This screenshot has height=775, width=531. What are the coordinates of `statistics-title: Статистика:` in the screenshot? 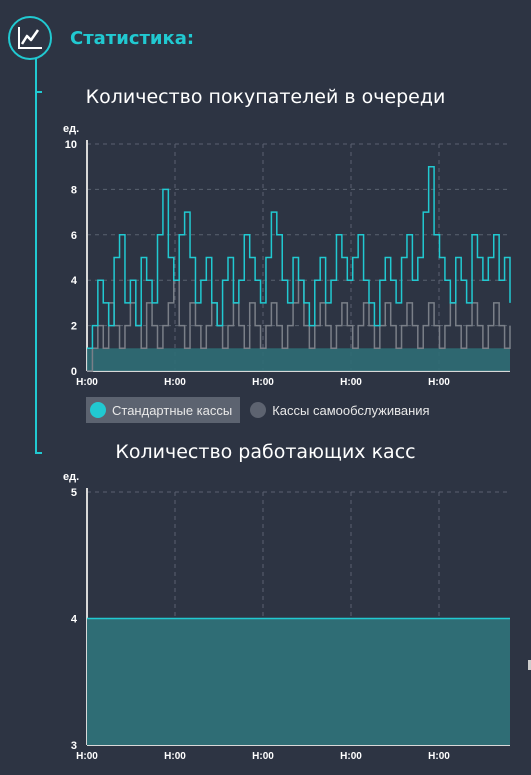 It's located at (132, 38).